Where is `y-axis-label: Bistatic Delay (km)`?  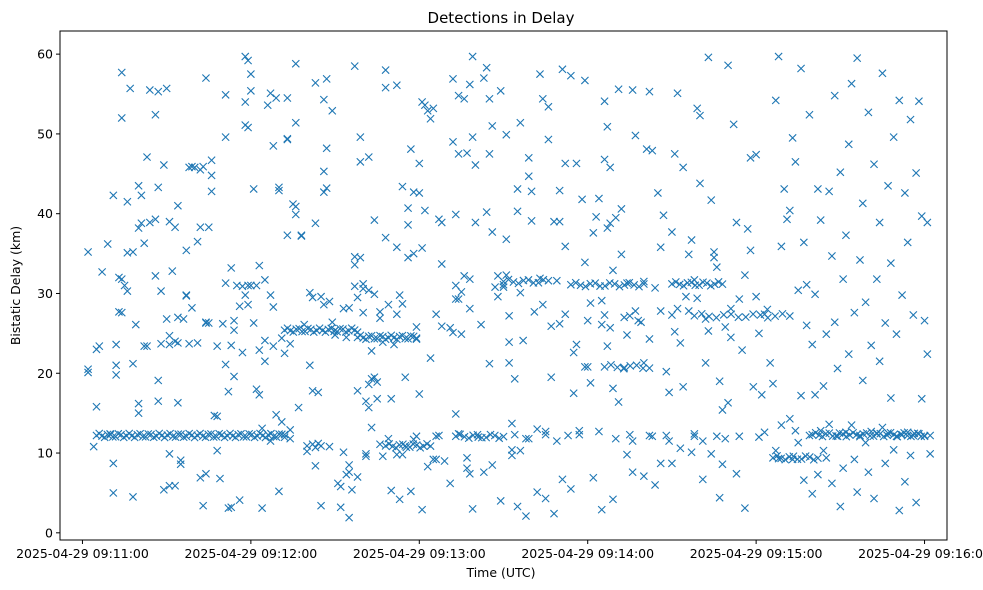
y-axis-label: Bistatic Delay (km) is located at coordinates (15, 285).